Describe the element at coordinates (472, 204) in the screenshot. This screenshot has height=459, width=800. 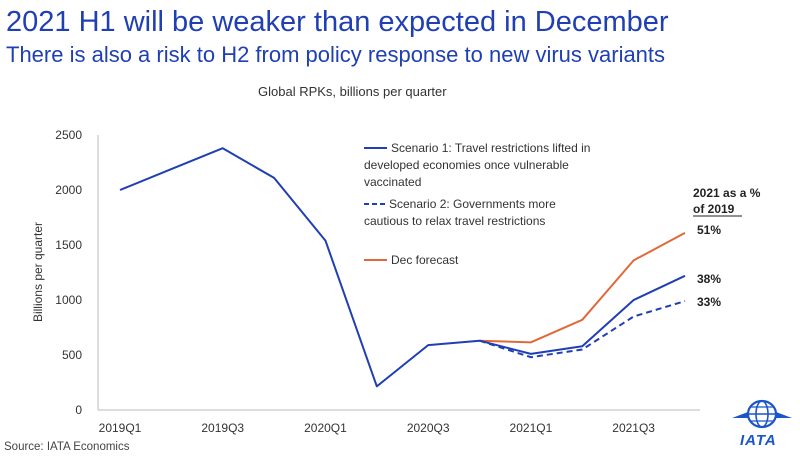
I see `legend-label-scenario-2-line-1: Scenario 2: Governments more` at that location.